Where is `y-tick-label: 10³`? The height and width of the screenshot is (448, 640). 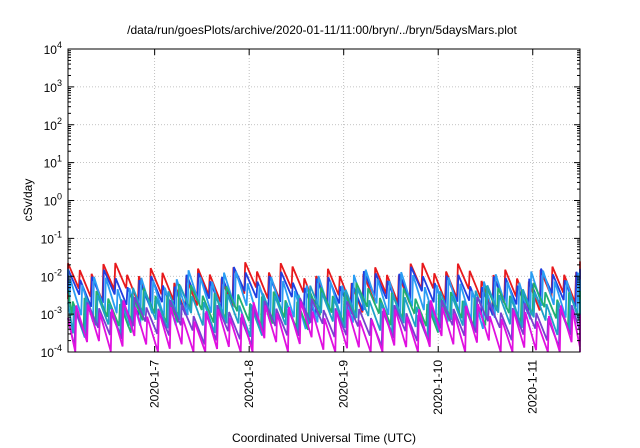
y-tick-label: 10³ is located at coordinates (53, 86).